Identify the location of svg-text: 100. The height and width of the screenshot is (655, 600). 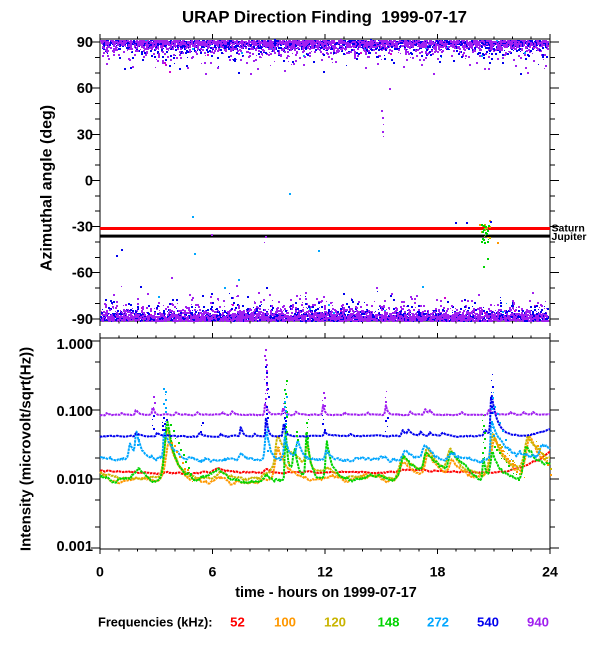
(285, 622).